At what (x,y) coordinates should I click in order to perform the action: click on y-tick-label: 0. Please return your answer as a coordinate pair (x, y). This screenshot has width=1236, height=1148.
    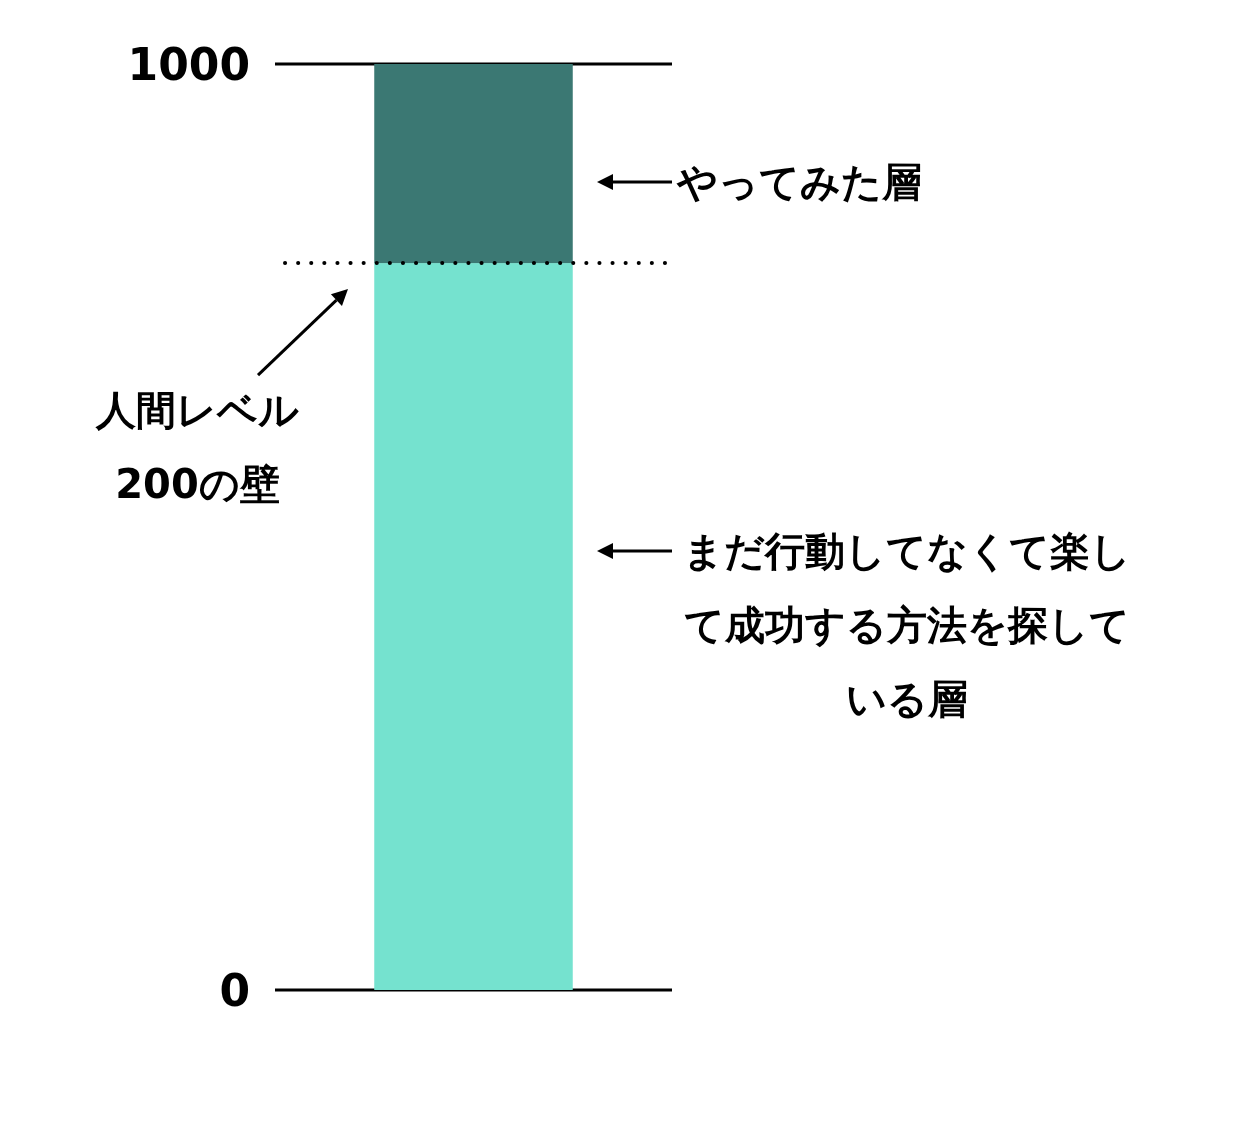
    Looking at the image, I should click on (234, 990).